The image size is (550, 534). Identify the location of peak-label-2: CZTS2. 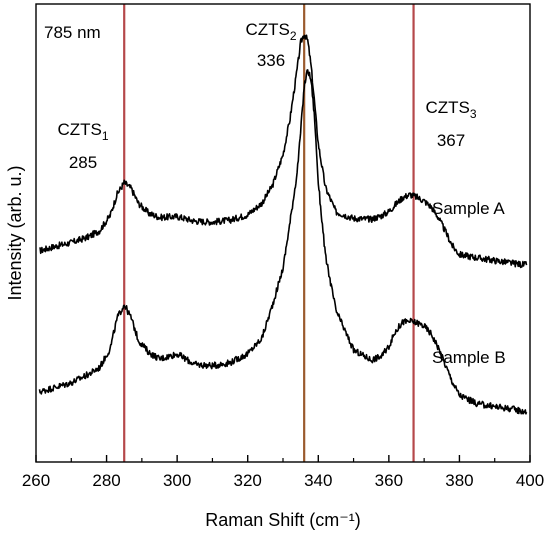
(270, 31).